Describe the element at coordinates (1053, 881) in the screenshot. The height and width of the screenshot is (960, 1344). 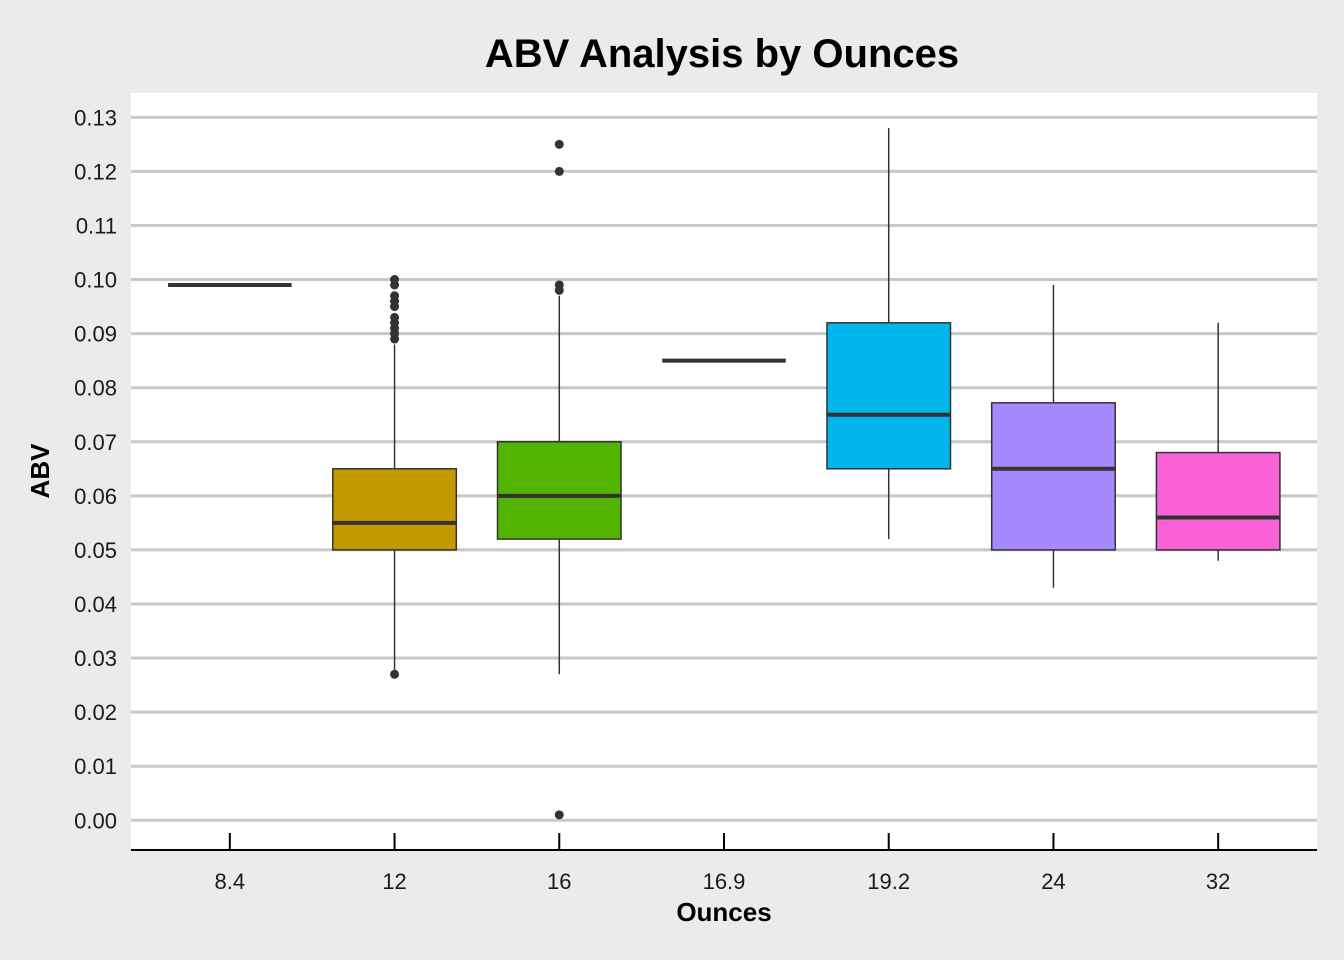
I see `x-tick-label: 24` at that location.